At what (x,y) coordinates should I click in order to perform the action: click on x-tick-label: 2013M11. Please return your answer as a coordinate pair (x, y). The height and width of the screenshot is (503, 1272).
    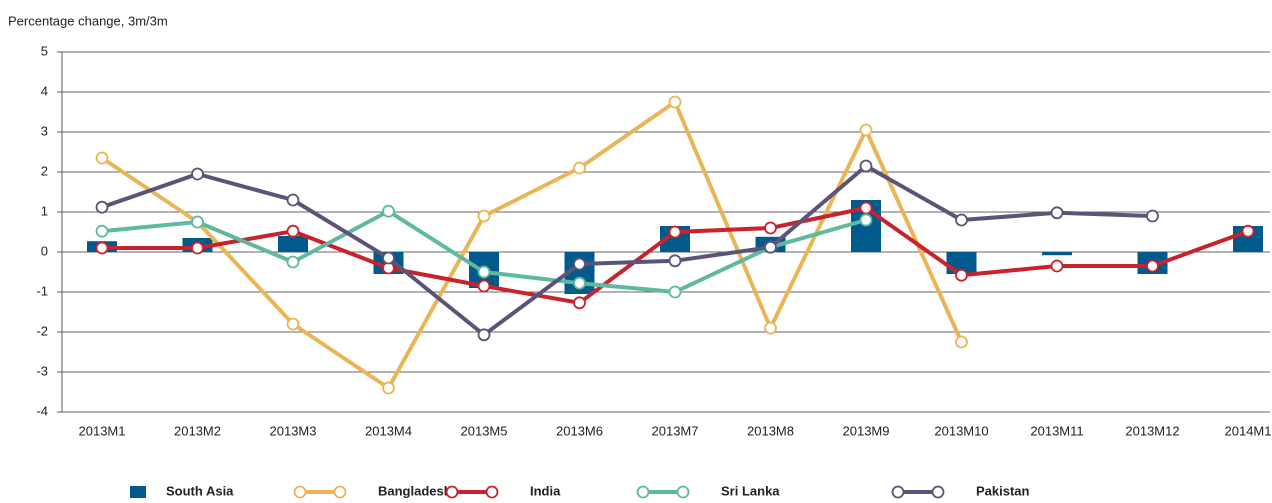
    Looking at the image, I should click on (1056, 430).